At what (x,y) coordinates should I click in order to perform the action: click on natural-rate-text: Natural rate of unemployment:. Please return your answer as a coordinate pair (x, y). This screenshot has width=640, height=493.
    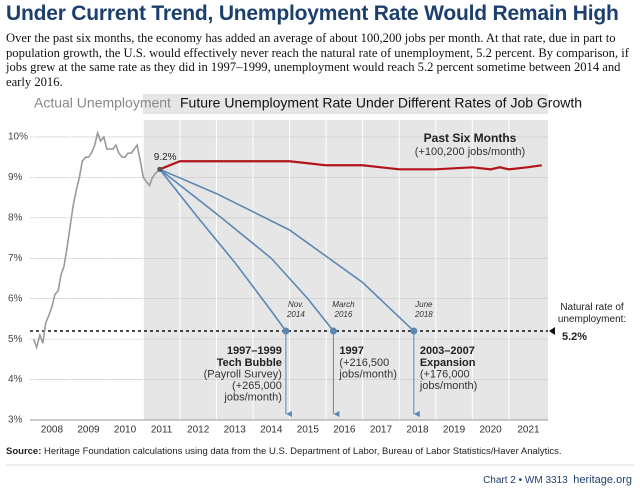
    Looking at the image, I should click on (592, 313).